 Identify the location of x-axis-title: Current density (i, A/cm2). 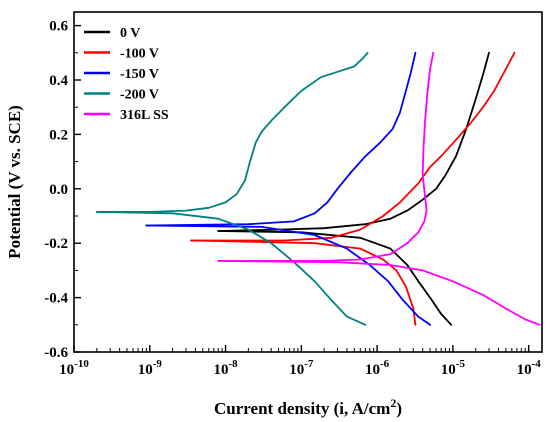
(308, 407).